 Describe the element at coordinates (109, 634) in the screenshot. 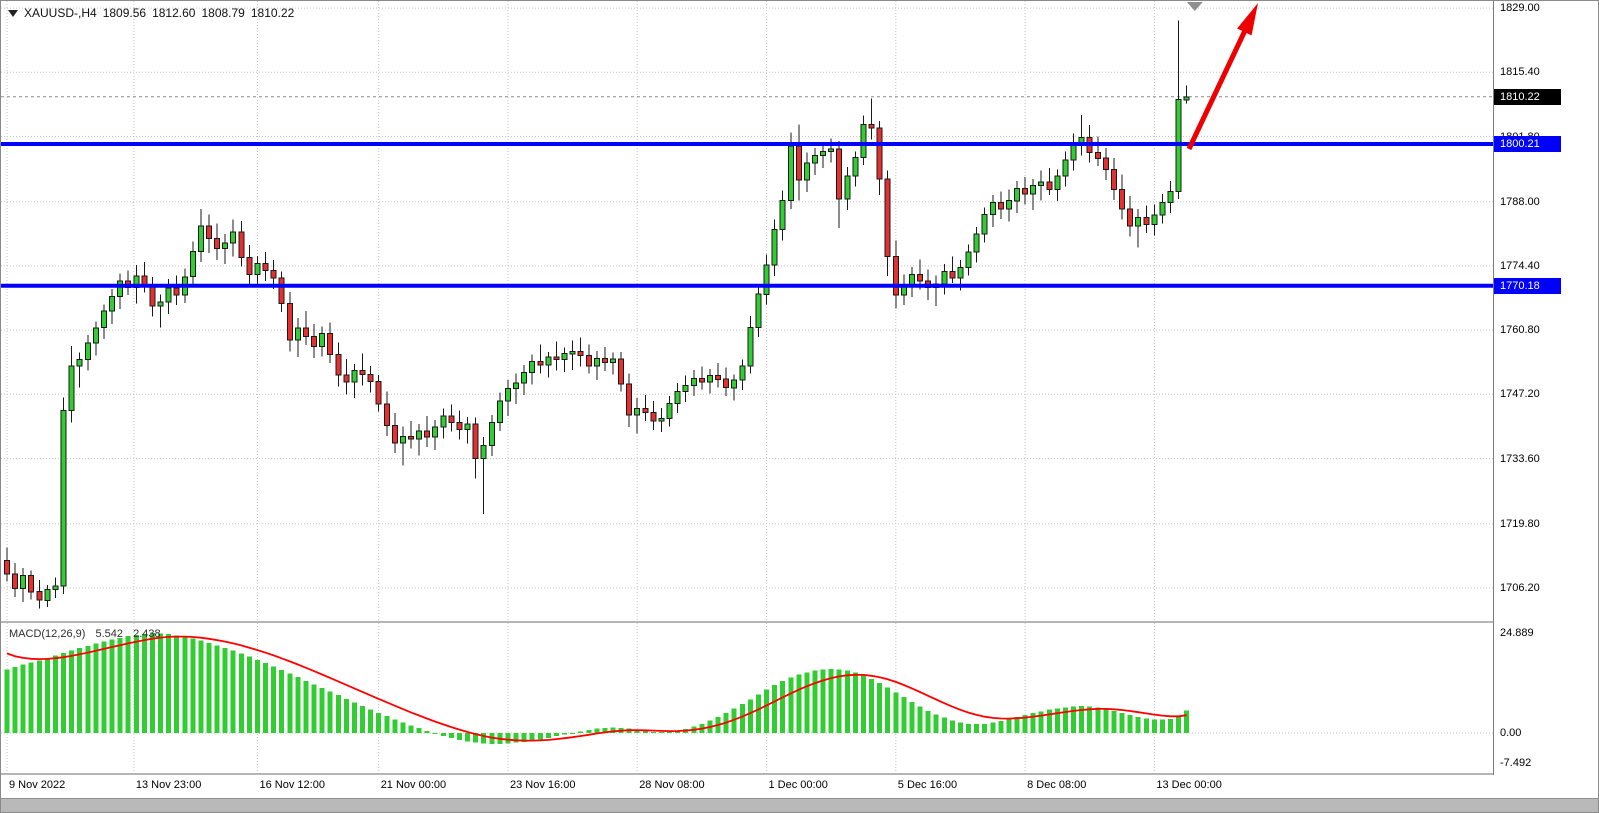

I see `macd-main-value: 5.542` at that location.